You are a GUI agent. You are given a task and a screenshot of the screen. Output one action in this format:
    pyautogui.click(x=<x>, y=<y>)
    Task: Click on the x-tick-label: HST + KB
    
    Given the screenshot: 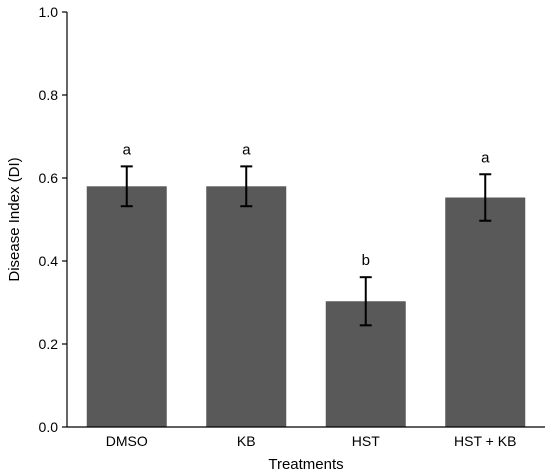 What is the action you would take?
    pyautogui.click(x=485, y=441)
    